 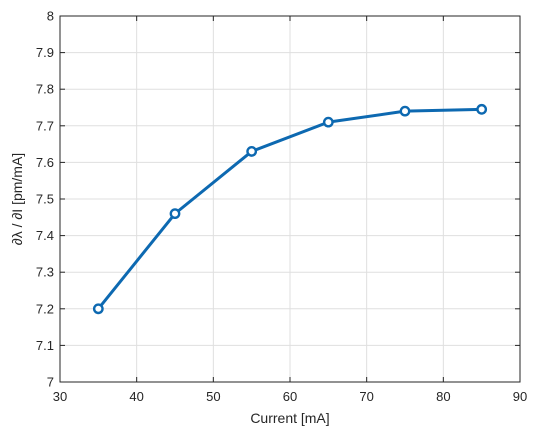 What do you see at coordinates (45, 272) in the screenshot?
I see `y-tick-label: 7.3` at bounding box center [45, 272].